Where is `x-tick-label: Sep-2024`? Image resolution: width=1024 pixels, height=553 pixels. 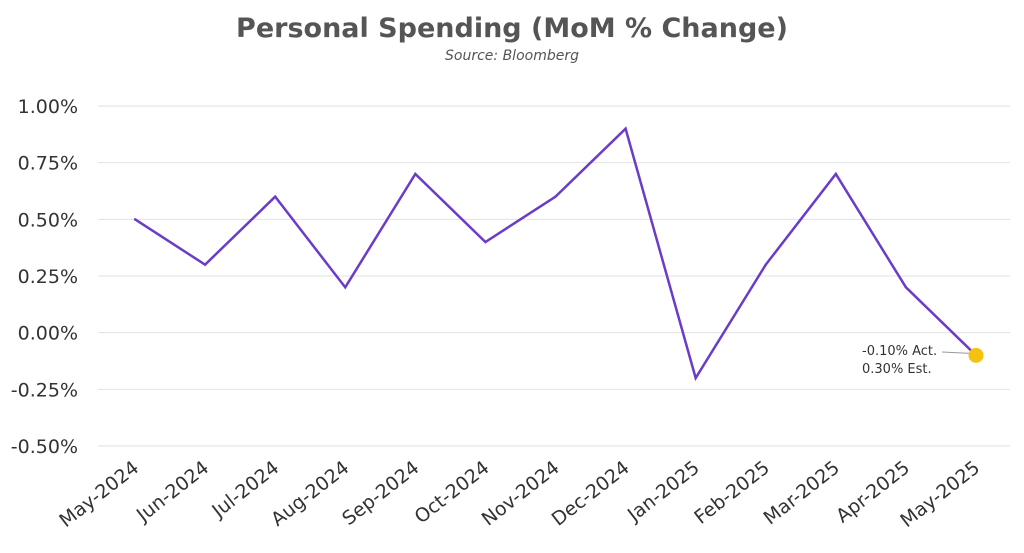
x-tick-label: Sep-2024 is located at coordinates (380, 493).